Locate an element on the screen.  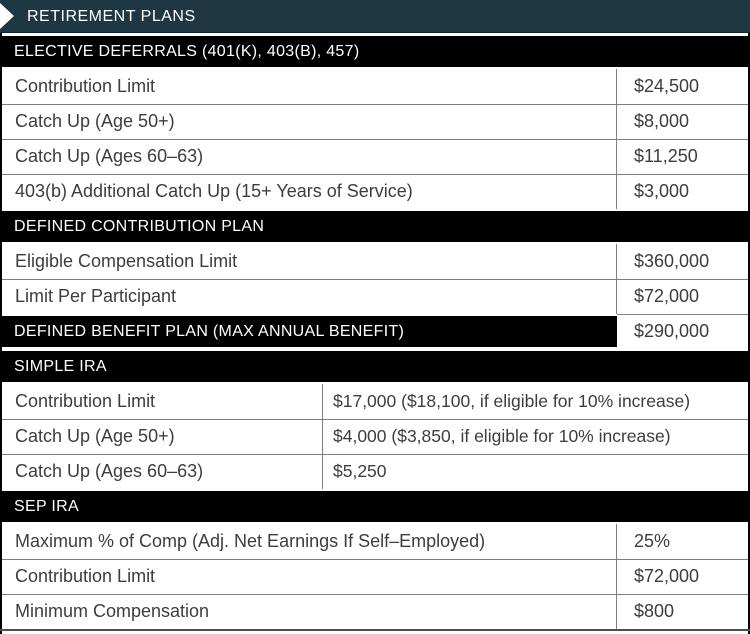
table-row: Contribution Limit $24,500 is located at coordinates (375, 86).